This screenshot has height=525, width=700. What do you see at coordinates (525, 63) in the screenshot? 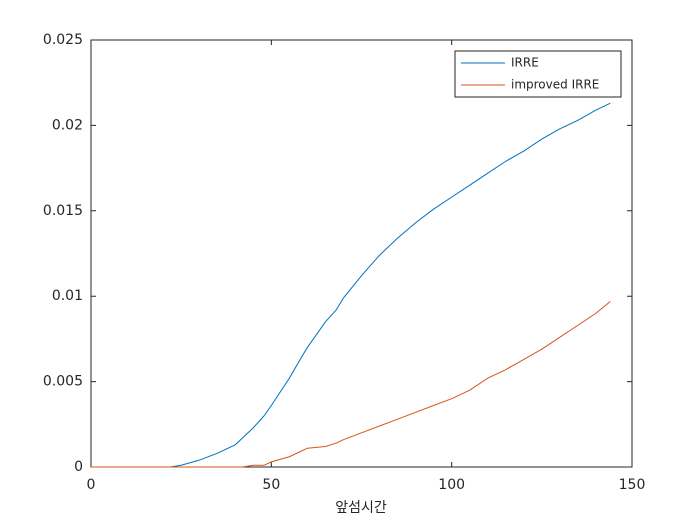
I see `legend-label: IRRE` at bounding box center [525, 63].